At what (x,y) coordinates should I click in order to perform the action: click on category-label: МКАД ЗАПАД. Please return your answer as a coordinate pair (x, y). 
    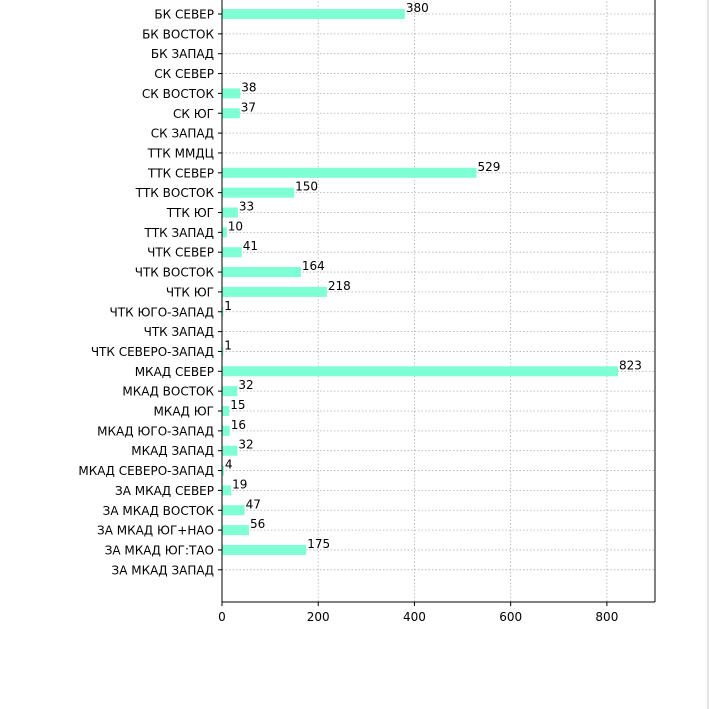
    Looking at the image, I should click on (172, 451).